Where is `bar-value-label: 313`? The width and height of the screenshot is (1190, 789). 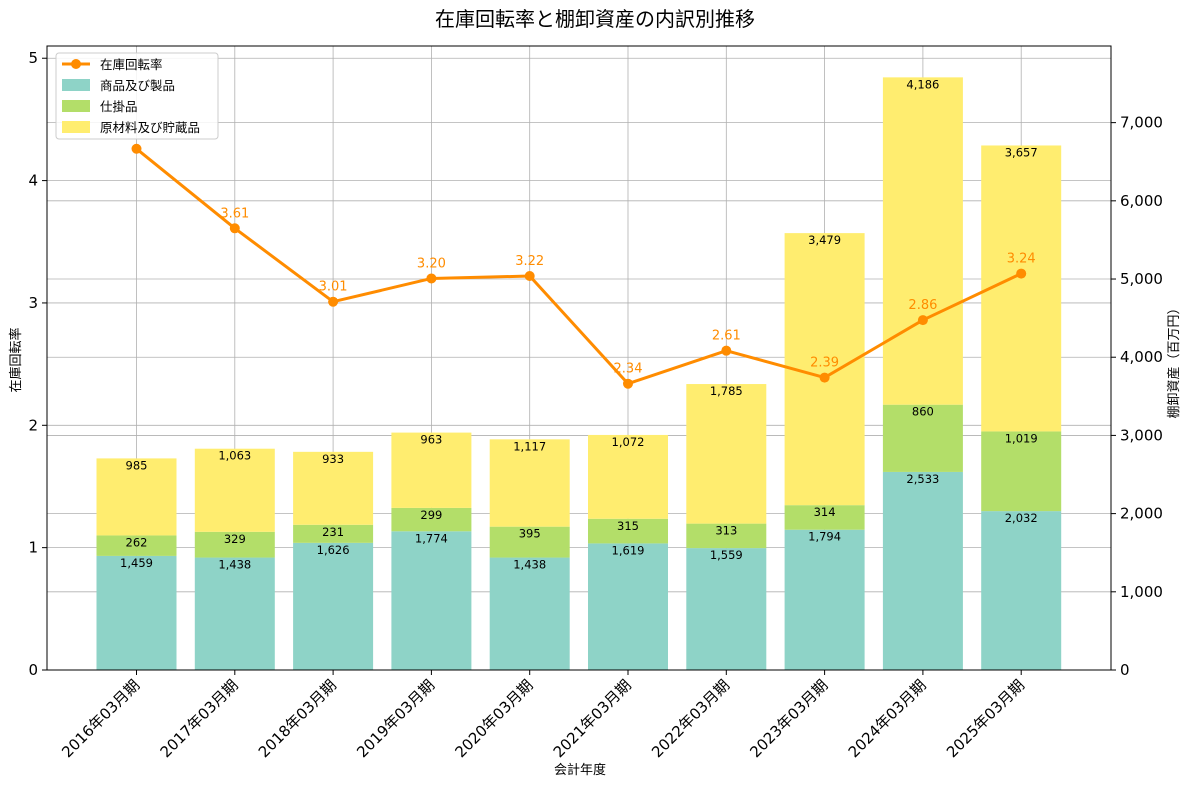 bar-value-label: 313 is located at coordinates (726, 531).